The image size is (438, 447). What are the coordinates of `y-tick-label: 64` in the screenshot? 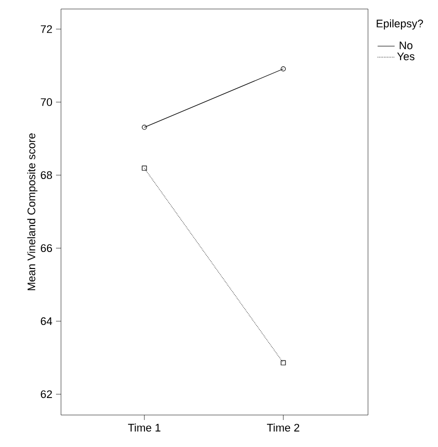 It's located at (46, 321).